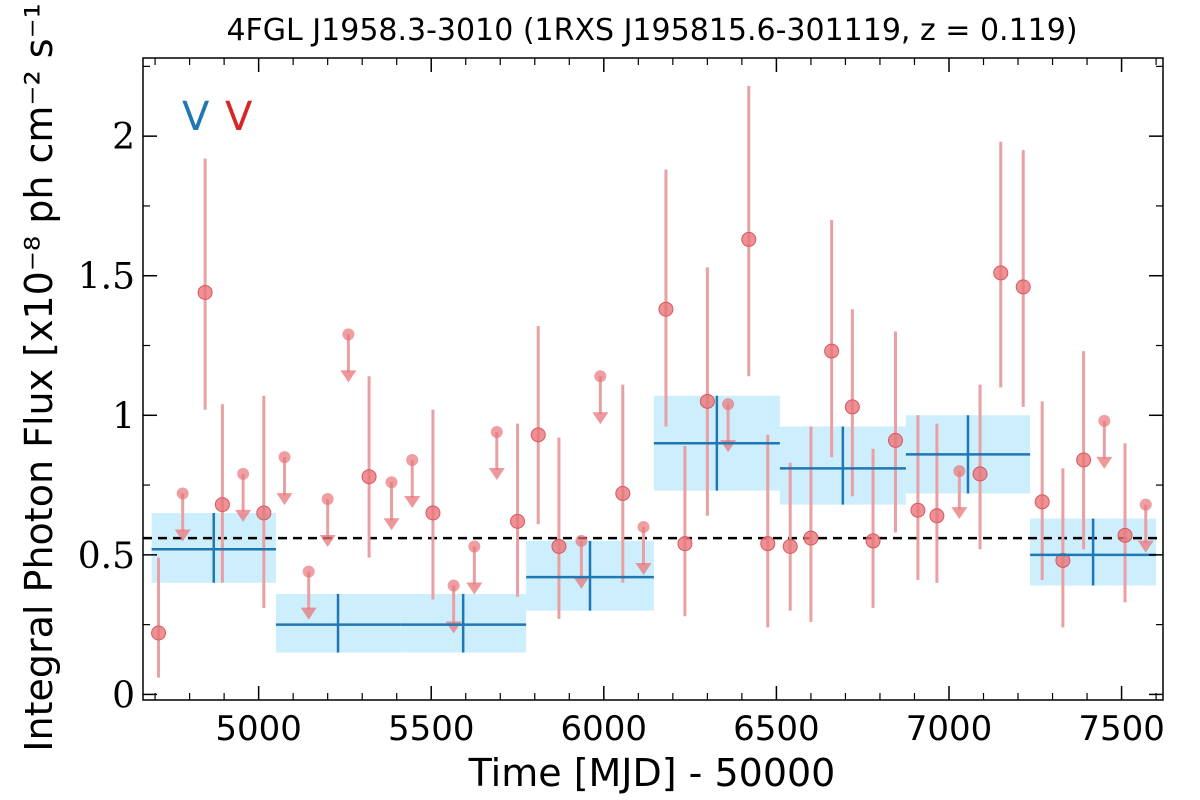 Image resolution: width=1200 pixels, height=800 pixels. I want to click on marker-v-red: V, so click(239, 117).